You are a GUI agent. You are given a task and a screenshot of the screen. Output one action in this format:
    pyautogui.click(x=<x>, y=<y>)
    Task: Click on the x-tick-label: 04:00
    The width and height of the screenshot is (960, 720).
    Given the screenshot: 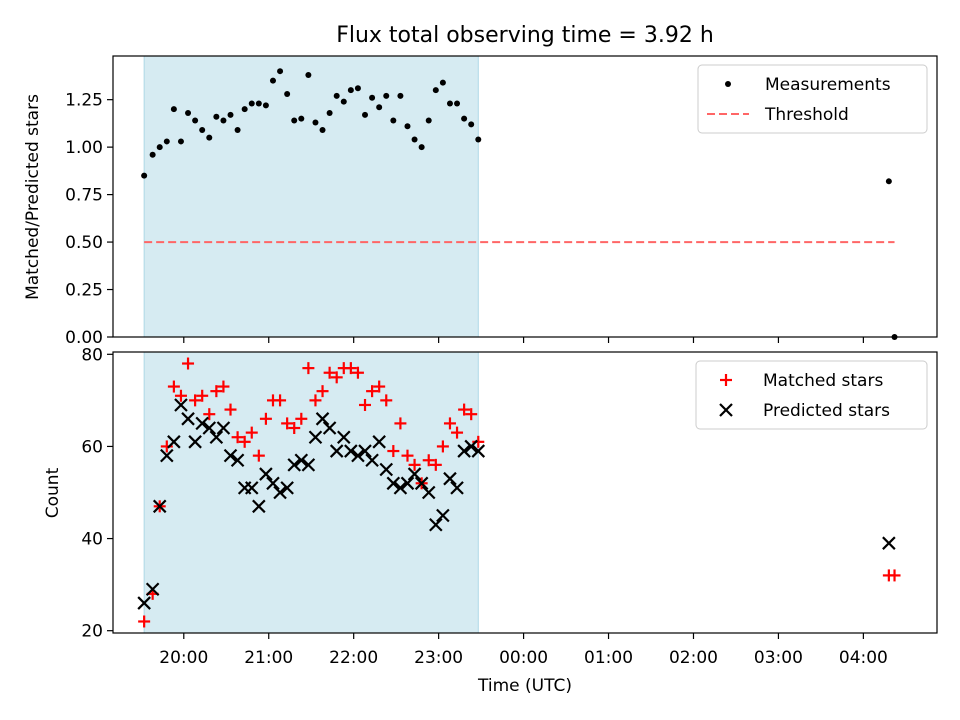 What is the action you would take?
    pyautogui.click(x=863, y=658)
    